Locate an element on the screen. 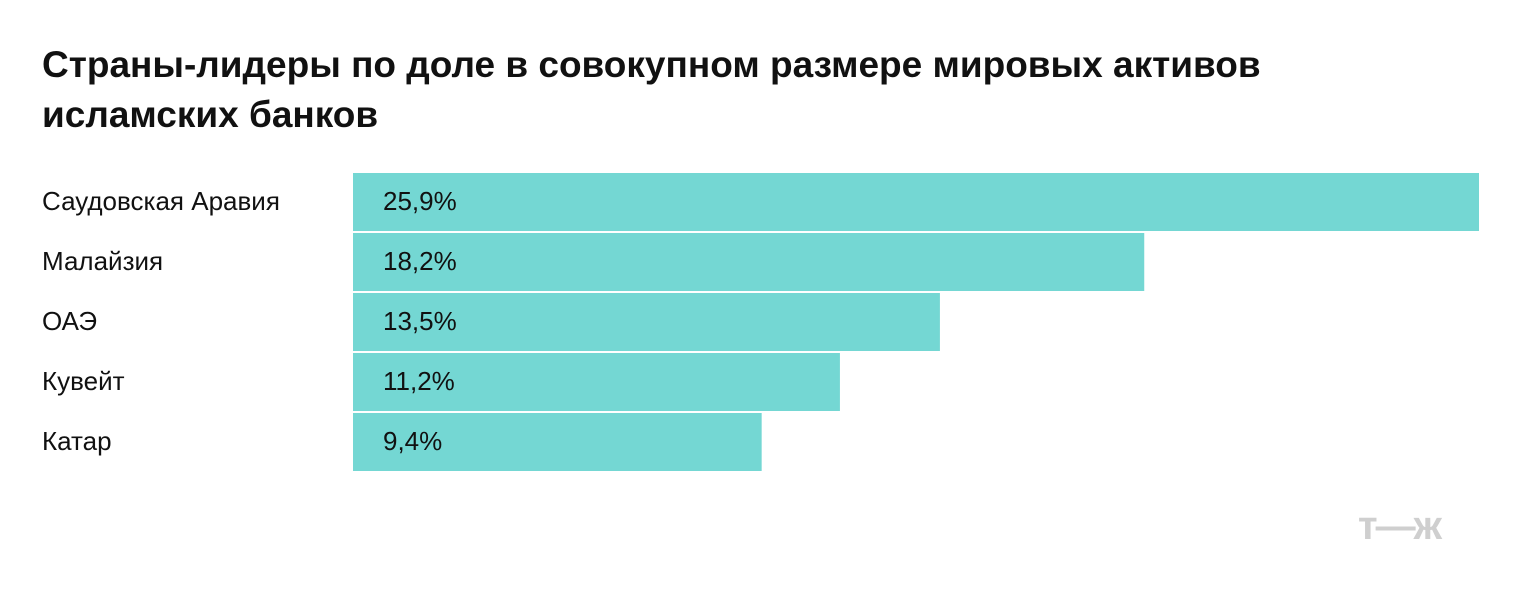 The image size is (1520, 594). value-label: 9,4% is located at coordinates (412, 441).